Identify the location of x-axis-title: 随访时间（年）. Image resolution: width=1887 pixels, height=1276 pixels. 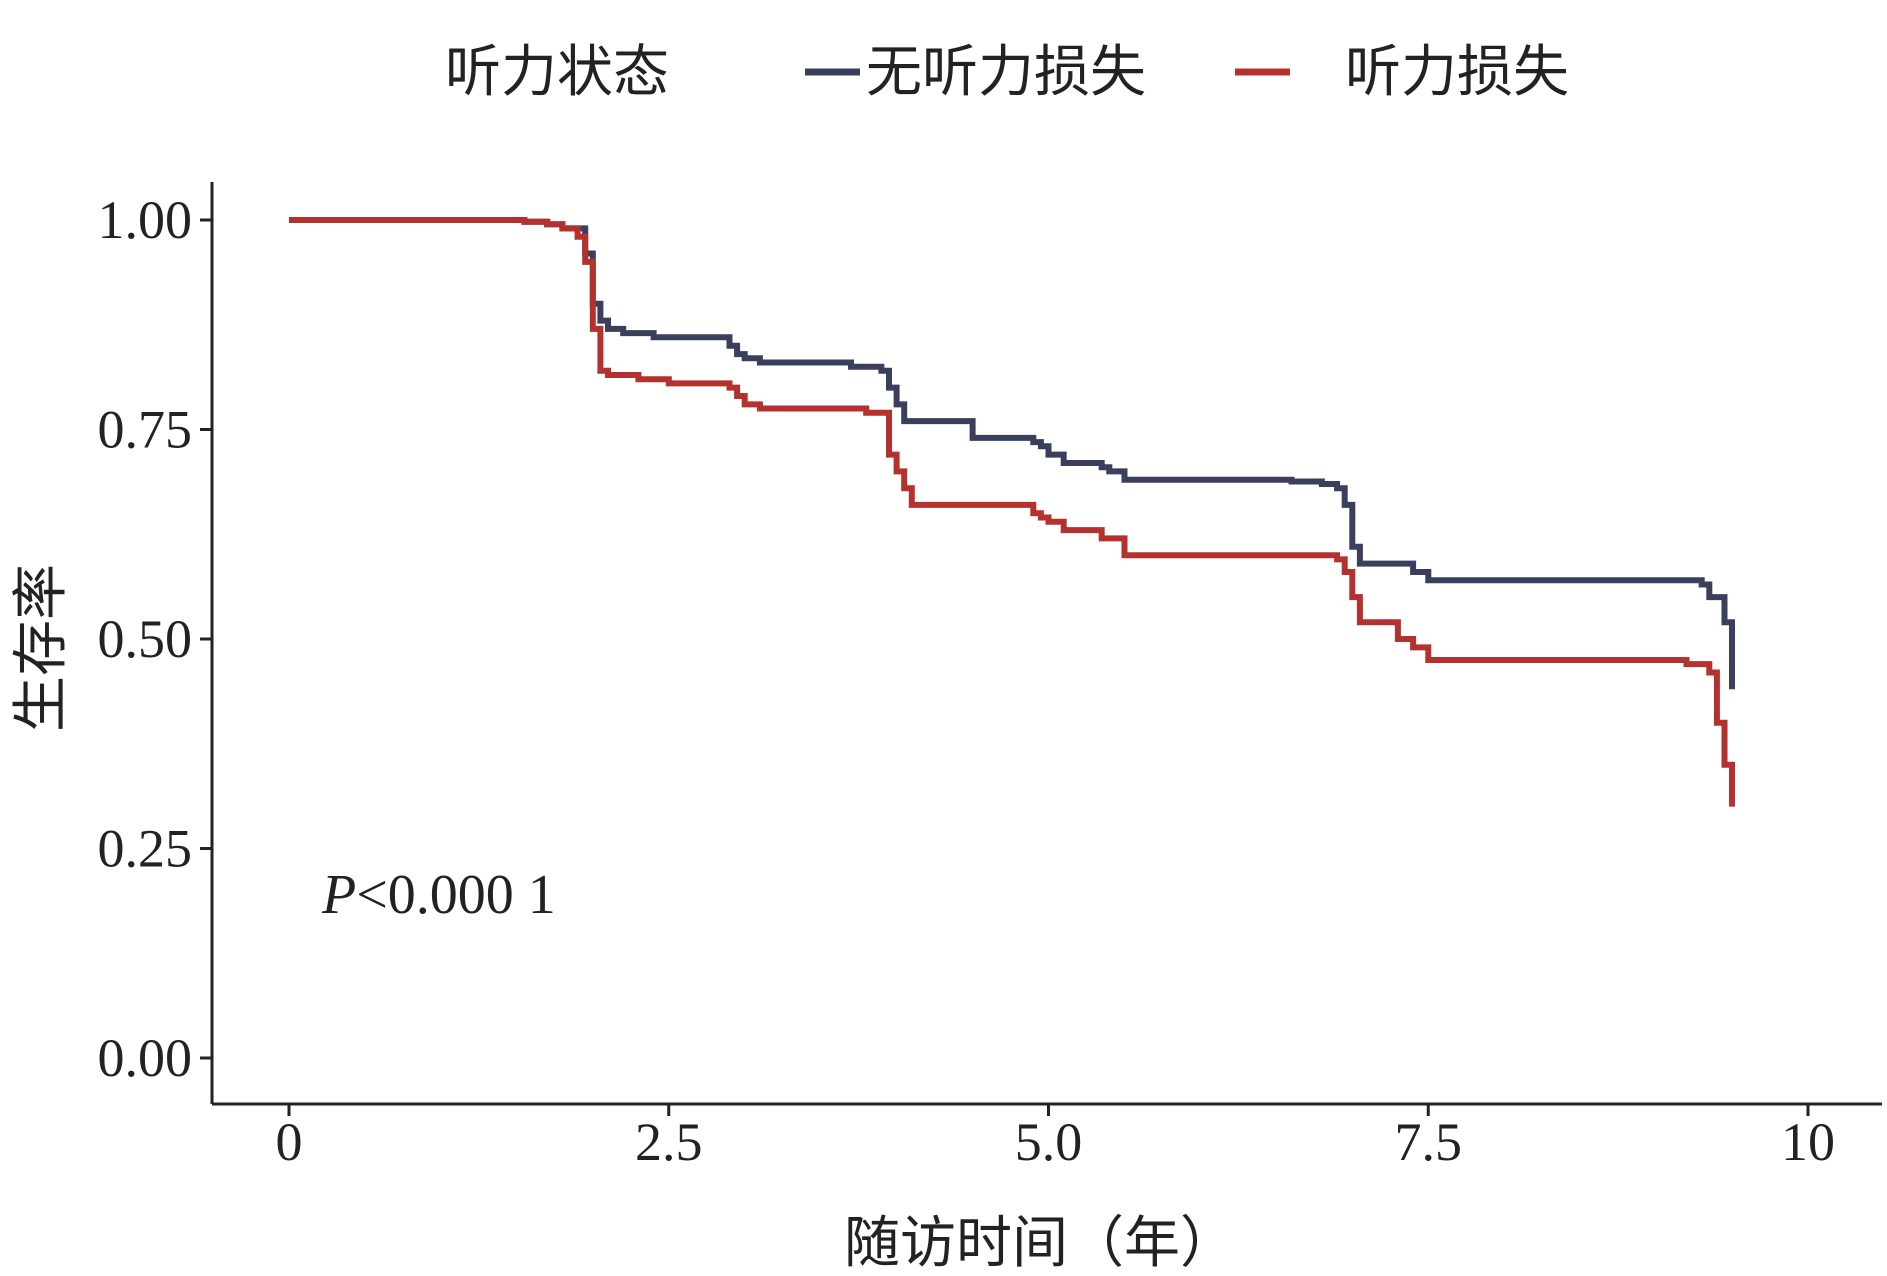
(1040, 1243).